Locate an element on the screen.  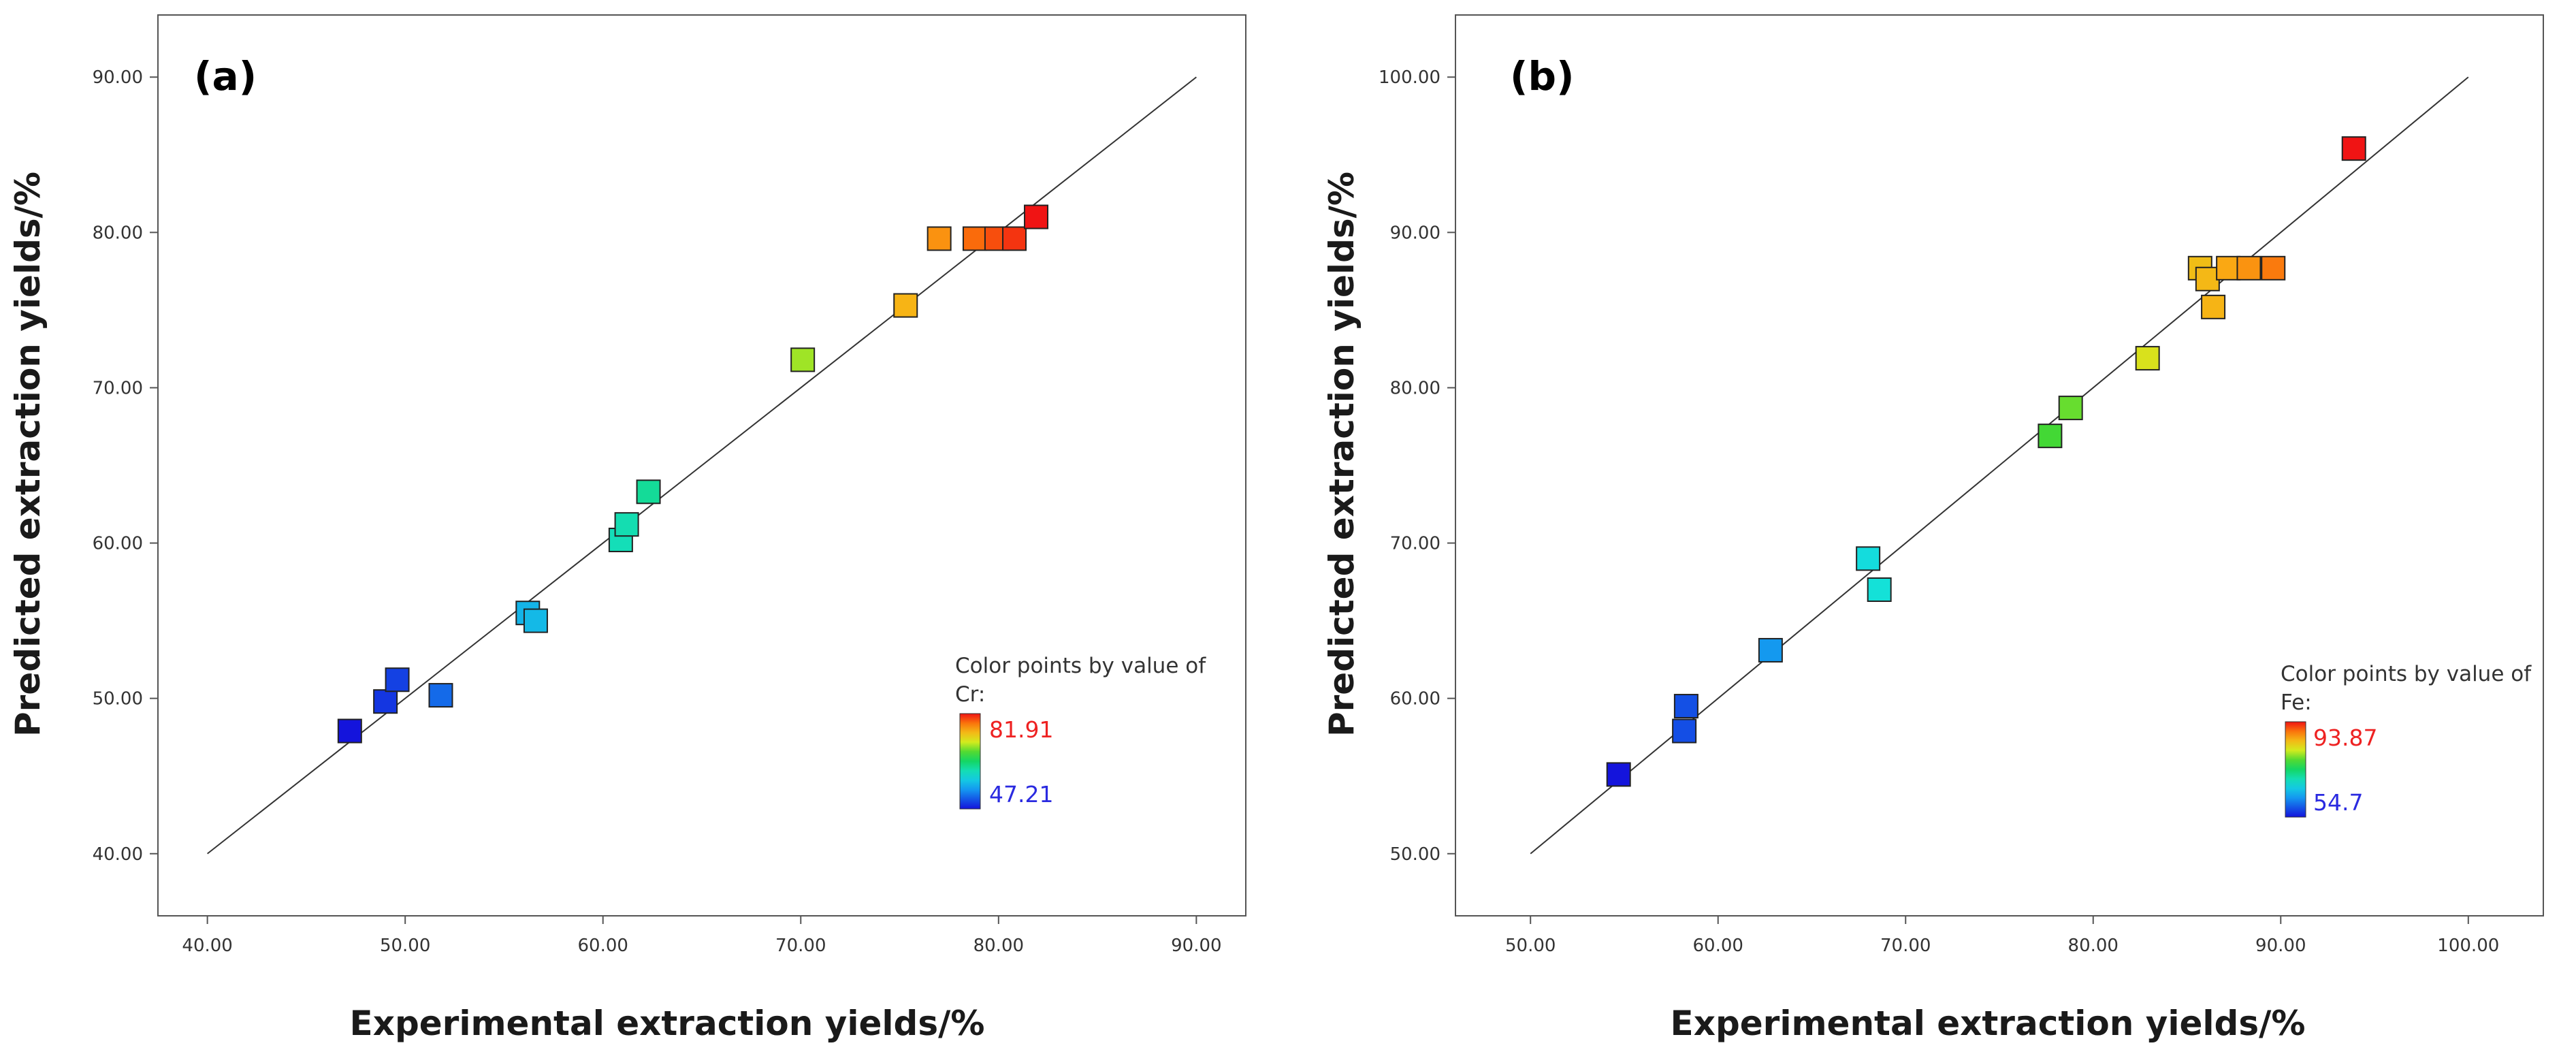
panel-a-x-axis-title: Experimental extraction yields/% is located at coordinates (668, 1023).